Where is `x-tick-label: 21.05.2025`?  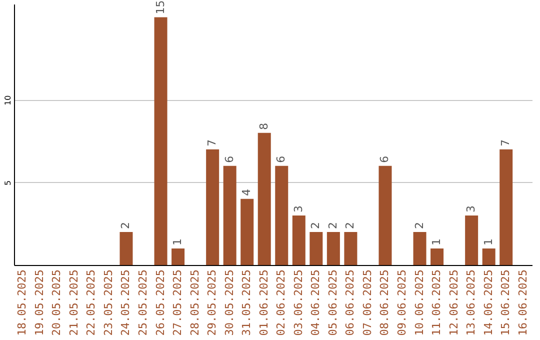
x-tick-label: 21.05.2025 is located at coordinates (73, 303).